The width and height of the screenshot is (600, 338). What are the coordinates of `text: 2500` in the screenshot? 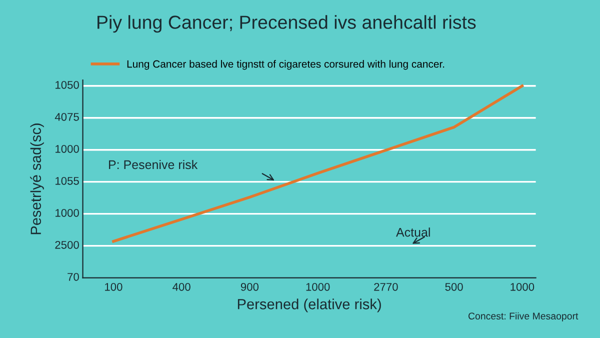 It's located at (67, 244).